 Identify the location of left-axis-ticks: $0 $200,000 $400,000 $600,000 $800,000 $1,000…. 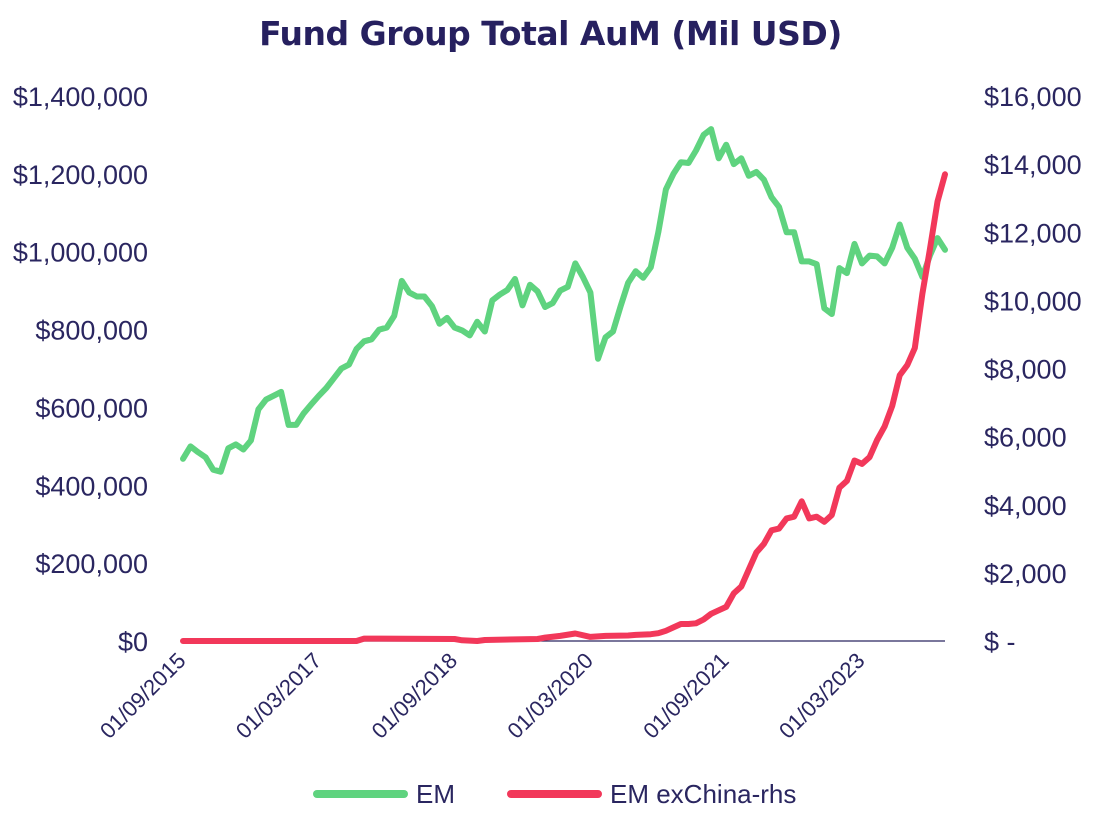
(80, 369).